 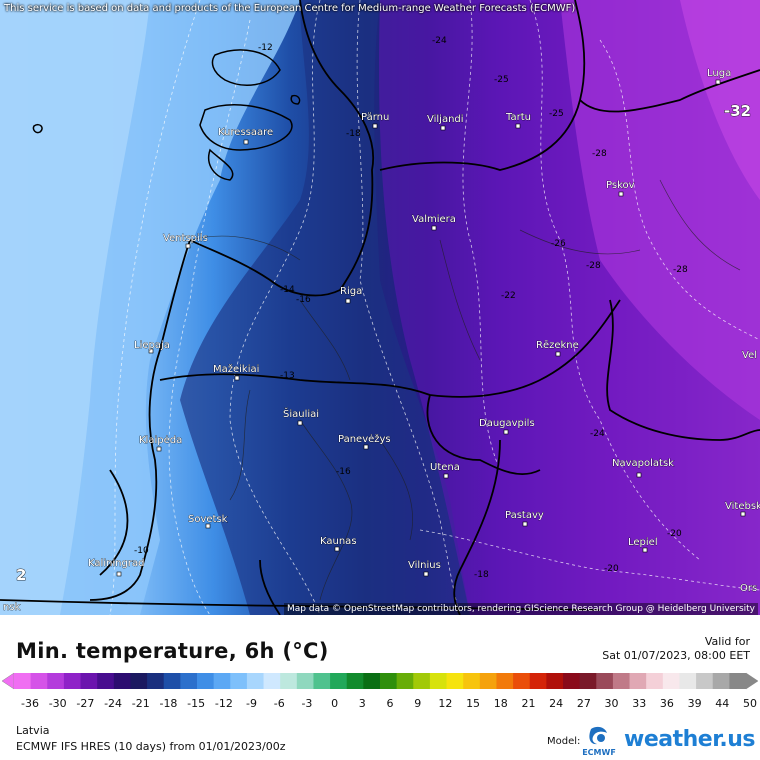 I want to click on city-label: Pskov, so click(x=620, y=185).